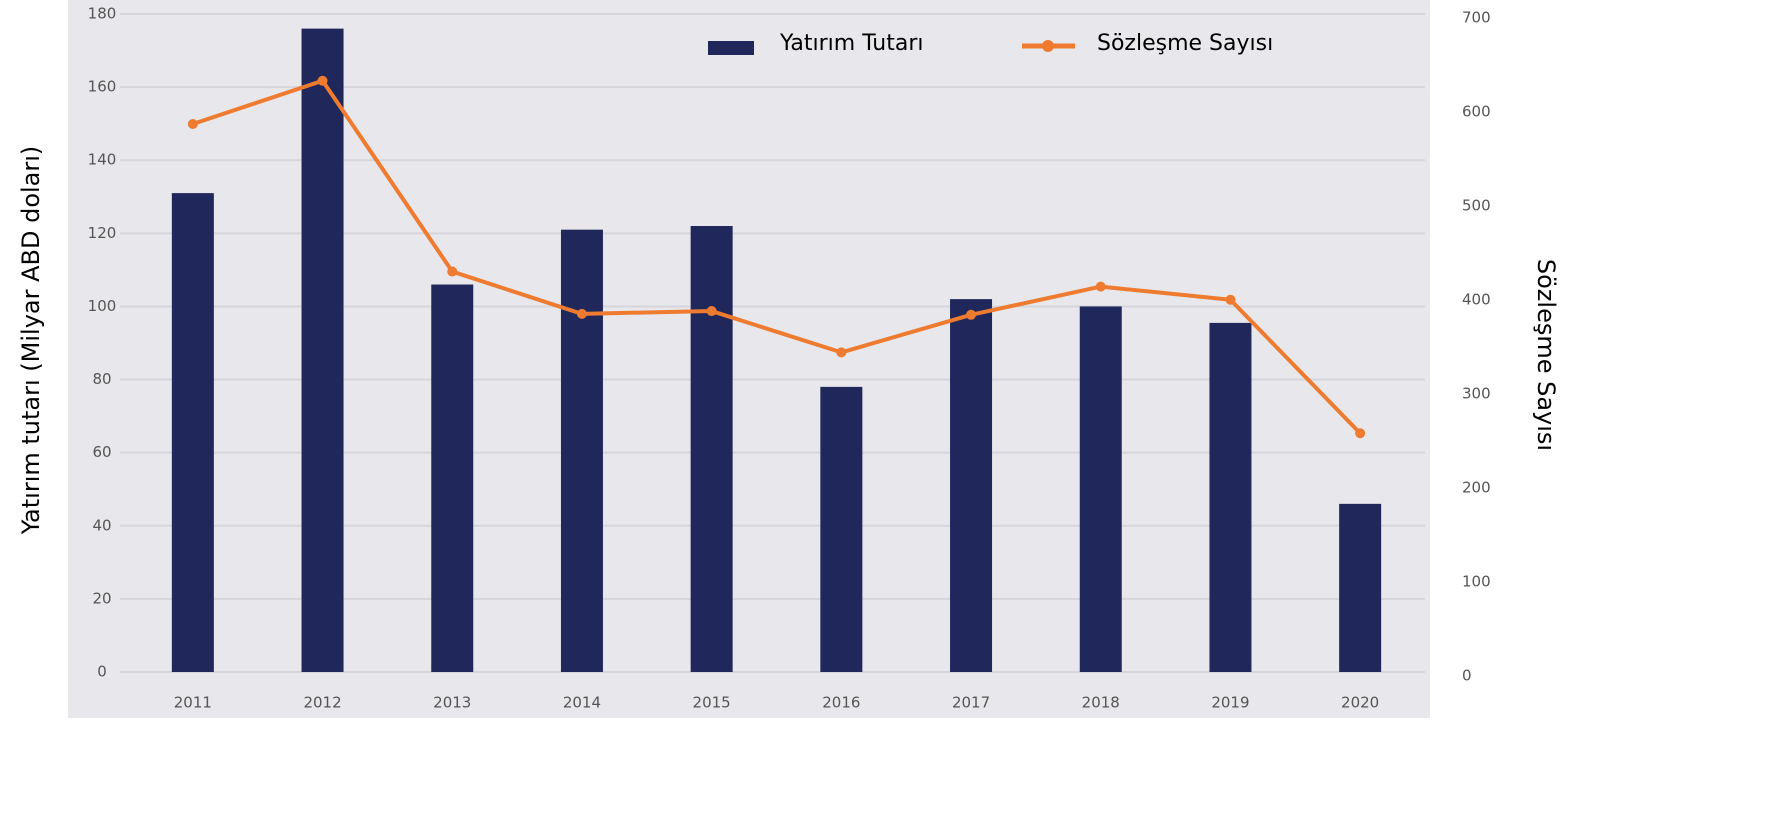  Describe the element at coordinates (1476, 206) in the screenshot. I see `y2-tick-label: 500` at that location.